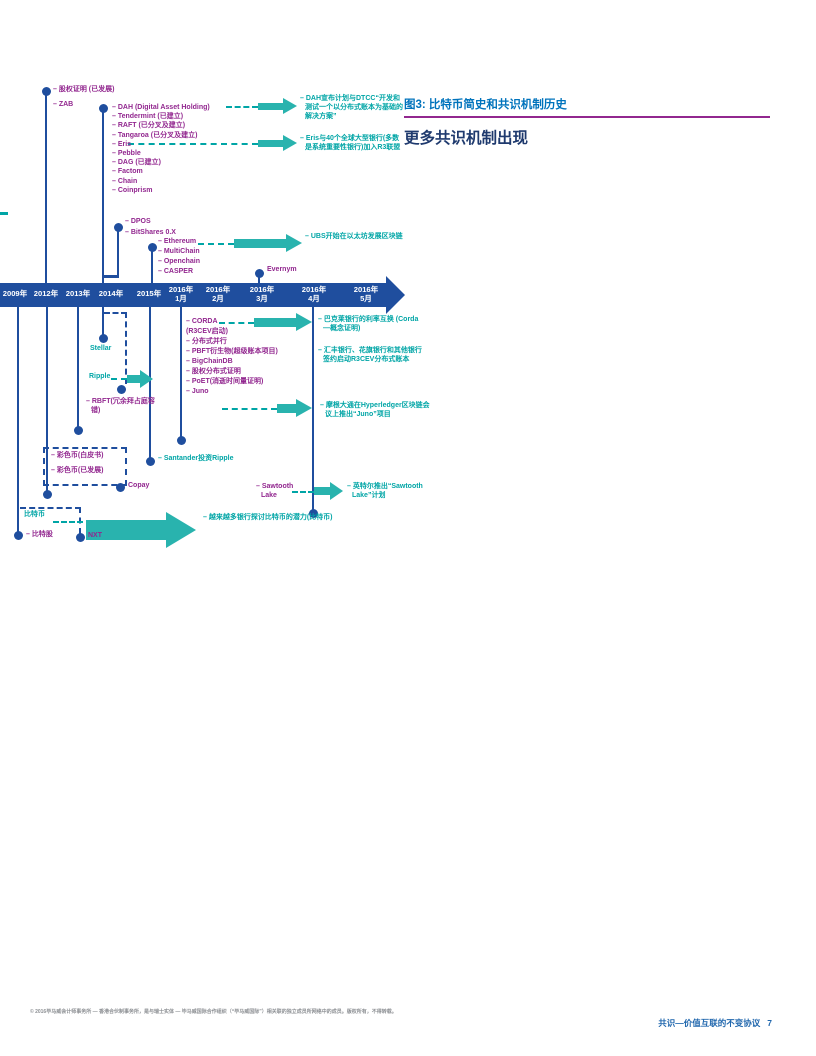 The image size is (816, 1056). I want to click on node-pos-2012, so click(46, 91).